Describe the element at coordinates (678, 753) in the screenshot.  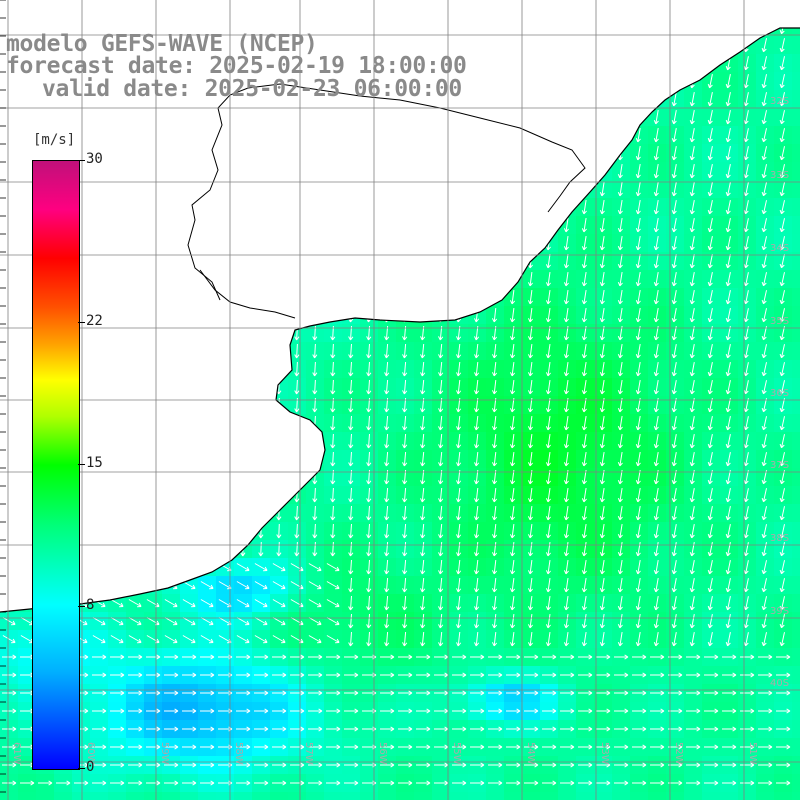
I see `longitude-label: 52W` at that location.